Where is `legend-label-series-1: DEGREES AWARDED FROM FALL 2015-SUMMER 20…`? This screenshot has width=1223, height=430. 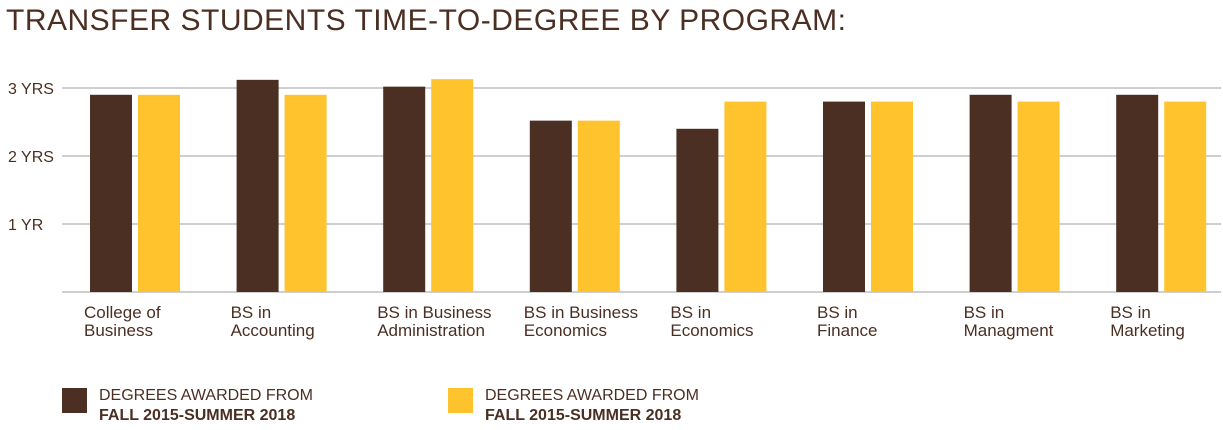 legend-label-series-1: DEGREES AWARDED FROM FALL 2015-SUMMER 20… is located at coordinates (206, 406).